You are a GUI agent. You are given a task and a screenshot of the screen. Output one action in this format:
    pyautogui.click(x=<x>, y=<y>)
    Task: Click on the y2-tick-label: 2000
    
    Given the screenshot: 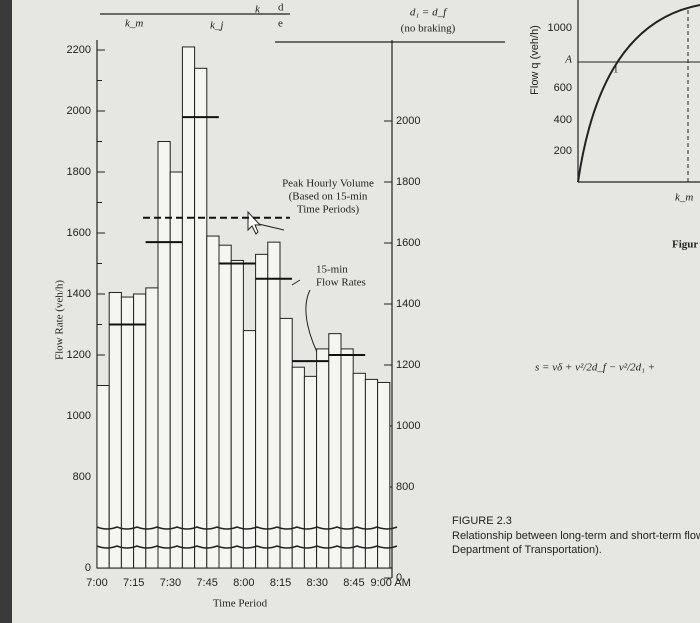 What is the action you would take?
    pyautogui.click(x=408, y=121)
    